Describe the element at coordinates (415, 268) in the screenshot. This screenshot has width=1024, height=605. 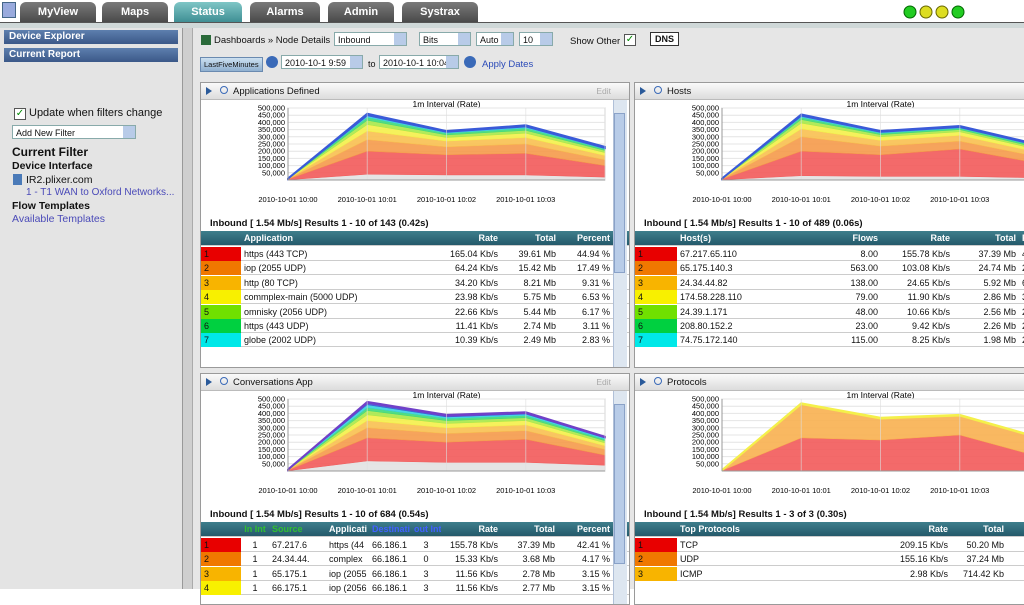
I see `table-row: 2 iop (2055 UDP) 64.24 Kb/s 15.42 Mb 17.49 %` at that location.